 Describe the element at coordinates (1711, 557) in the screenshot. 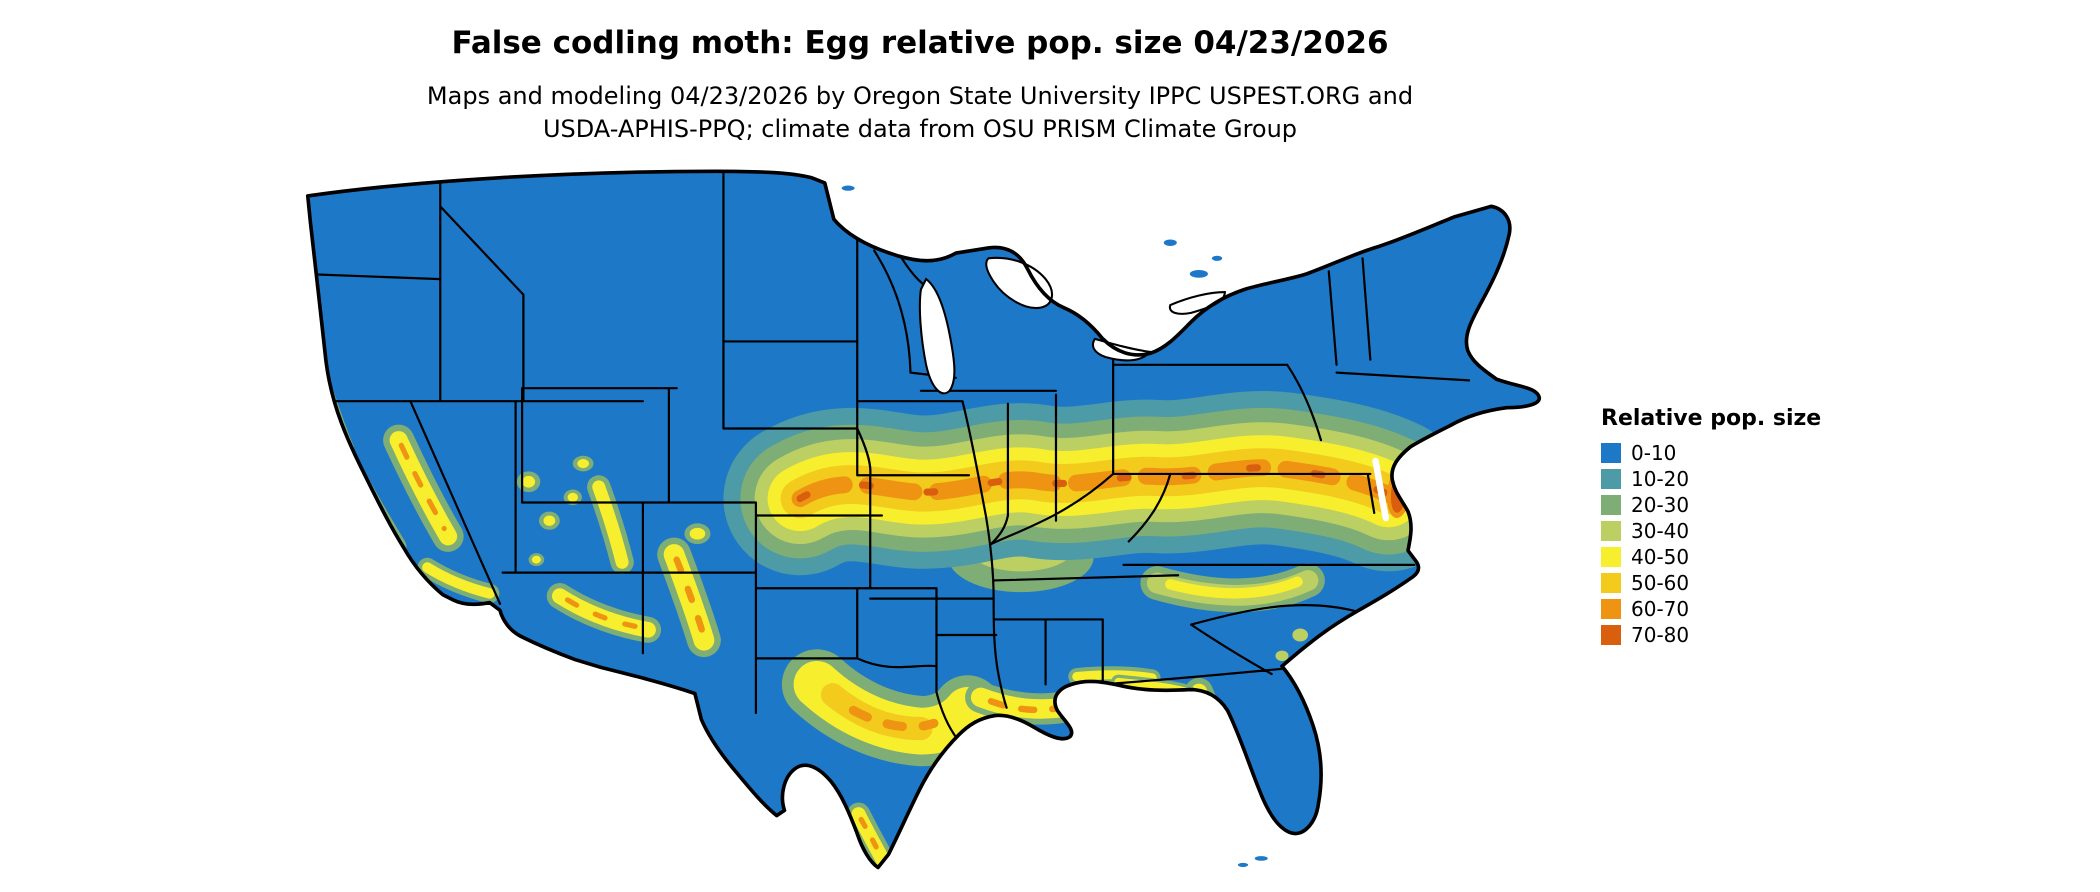

I see `legend-item: 40-50` at that location.